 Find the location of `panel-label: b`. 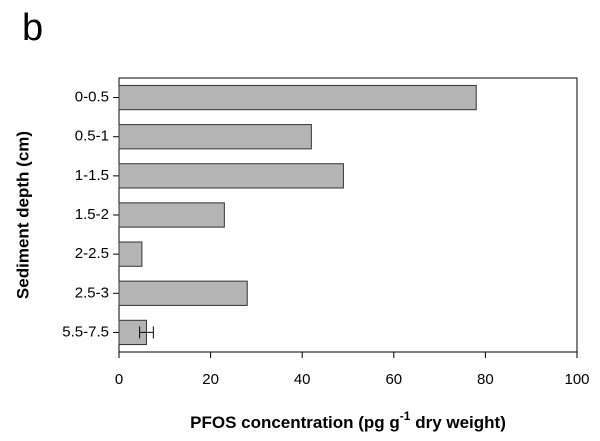

panel-label: b is located at coordinates (32, 28).